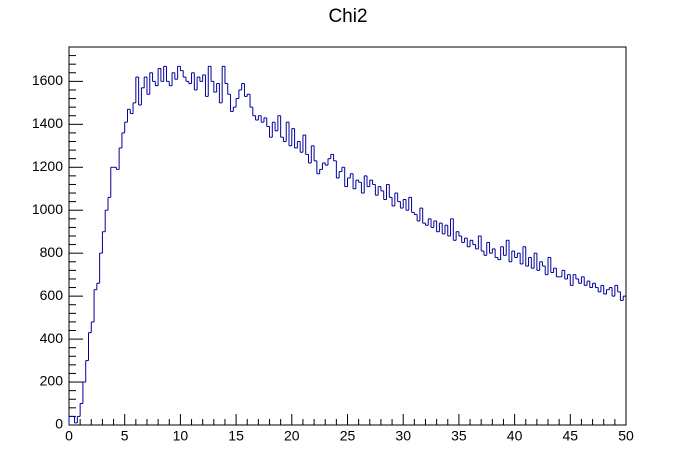 The image size is (696, 472). What do you see at coordinates (47, 123) in the screenshot?
I see `y-tick-label: 1400` at bounding box center [47, 123].